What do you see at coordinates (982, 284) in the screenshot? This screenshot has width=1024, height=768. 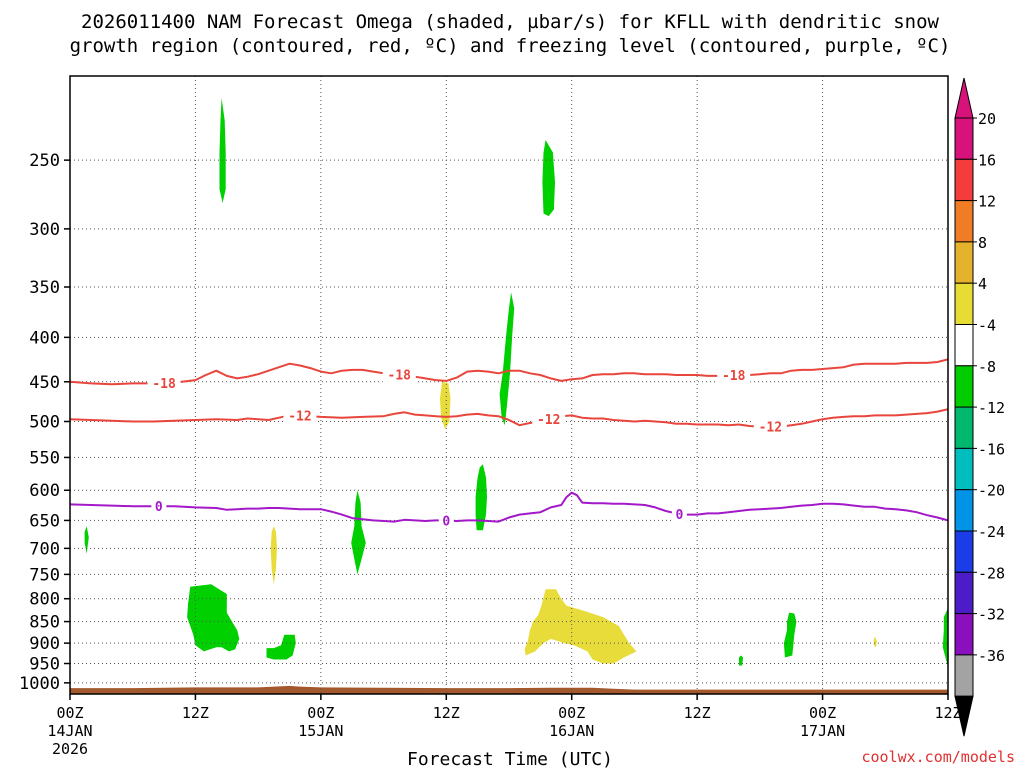 I see `colorbar-label-5: 4` at bounding box center [982, 284].